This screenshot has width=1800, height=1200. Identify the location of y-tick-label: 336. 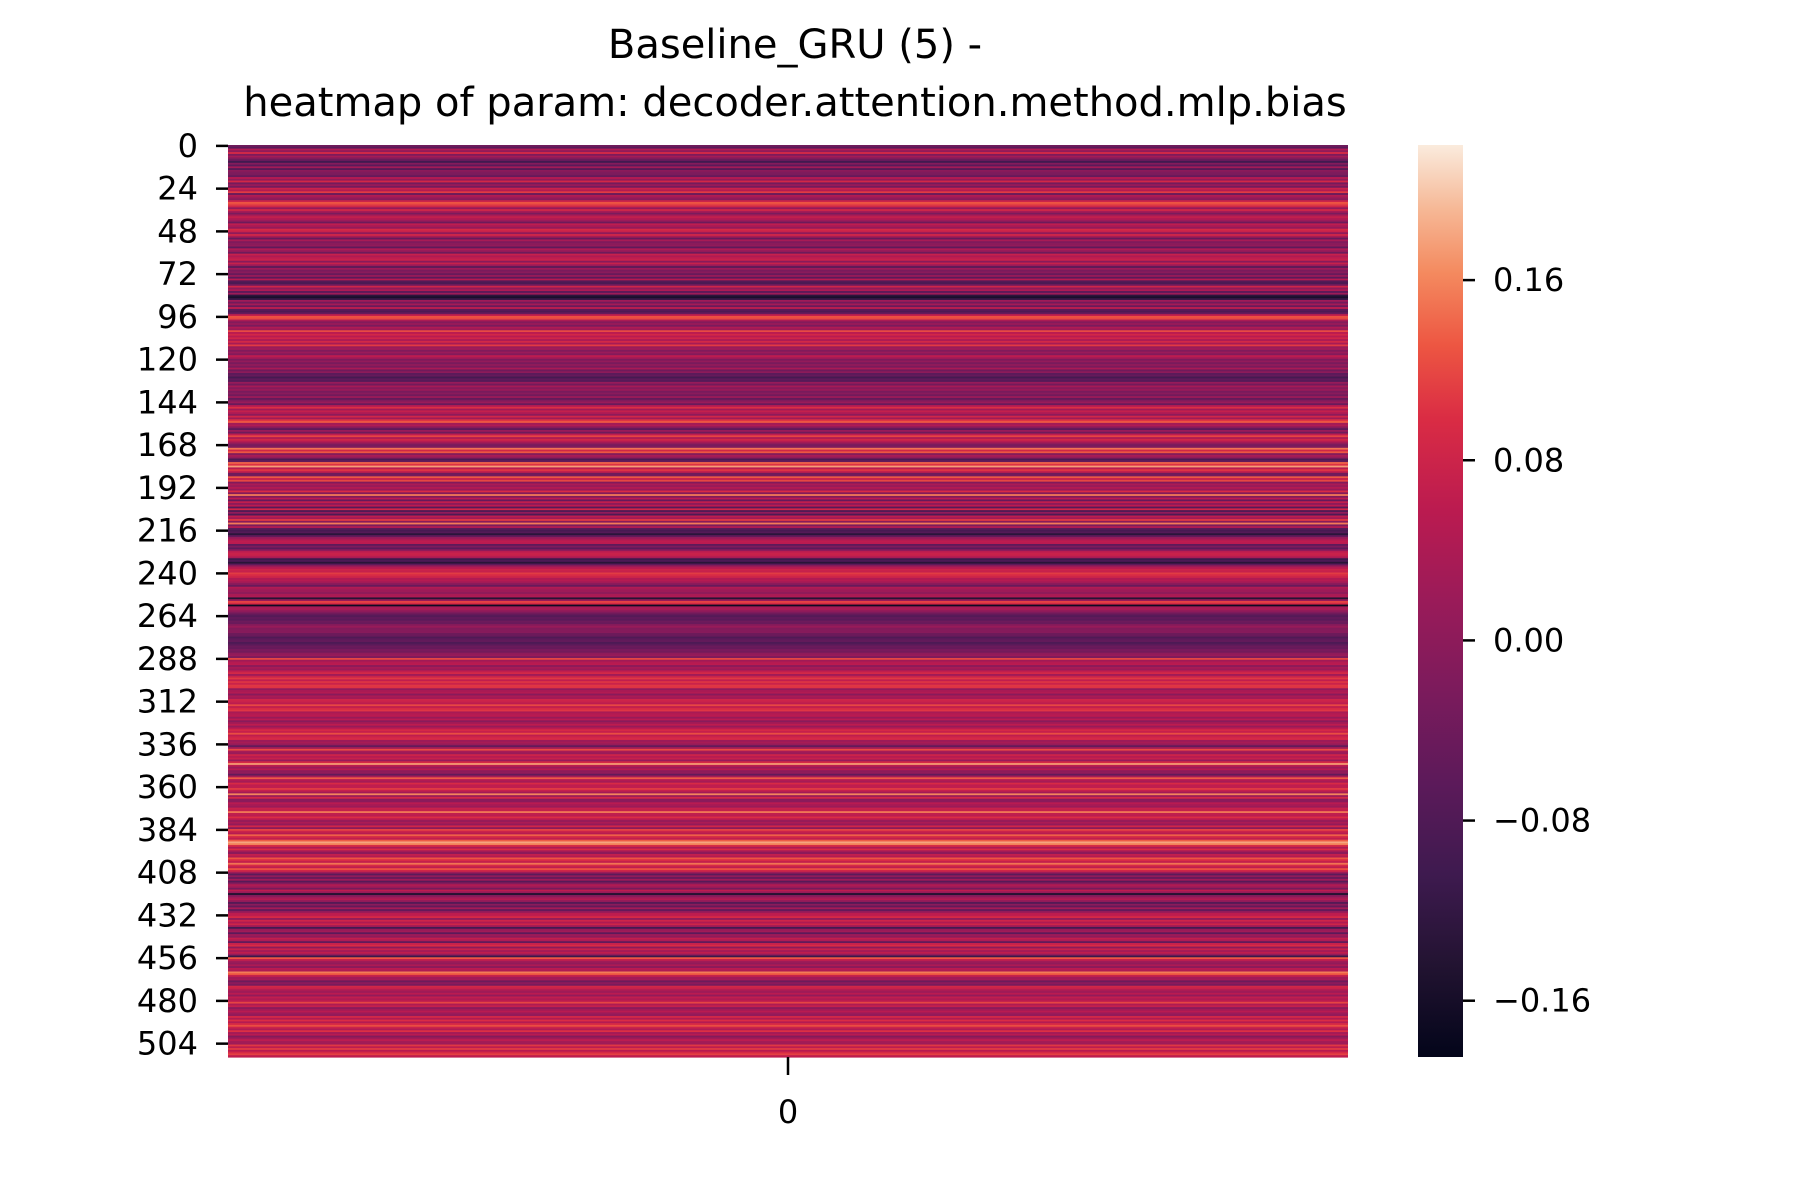
(167, 744).